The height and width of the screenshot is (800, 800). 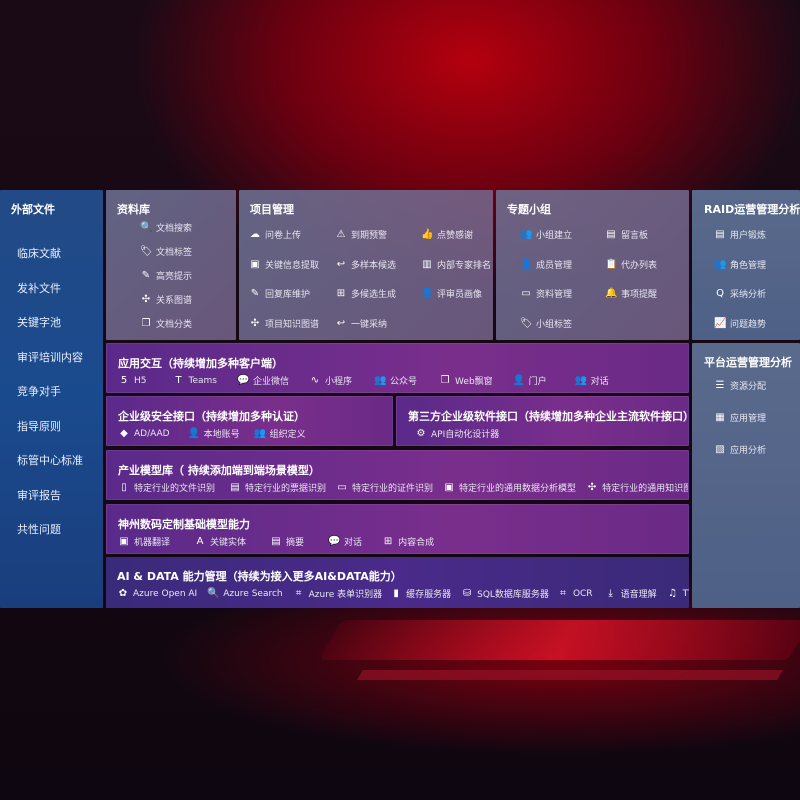 I want to click on feature-label: 企业微信, so click(x=270, y=382).